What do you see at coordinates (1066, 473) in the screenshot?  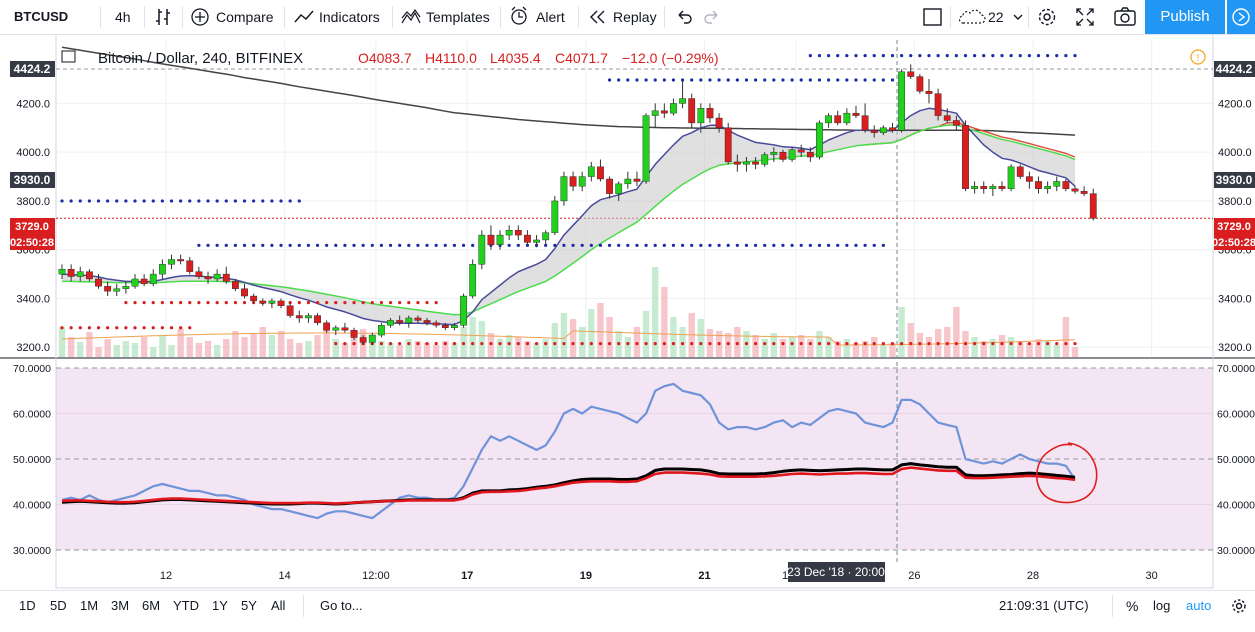 I see `annotation-circle` at bounding box center [1066, 473].